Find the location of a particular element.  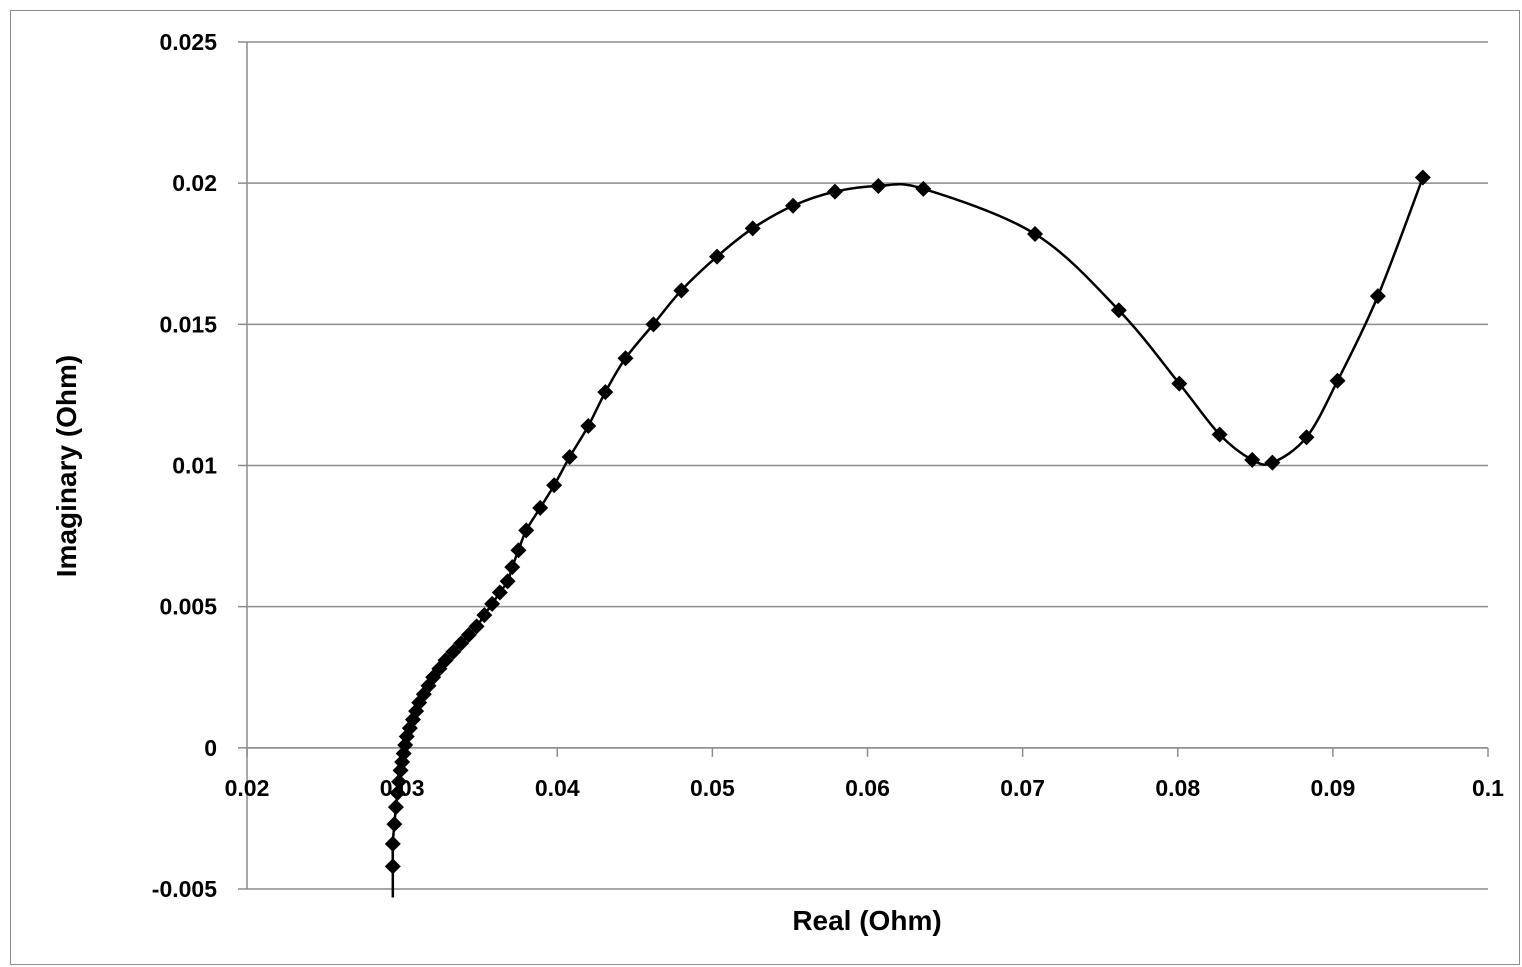

x-axis-title: Real (Ohm) is located at coordinates (866, 920).